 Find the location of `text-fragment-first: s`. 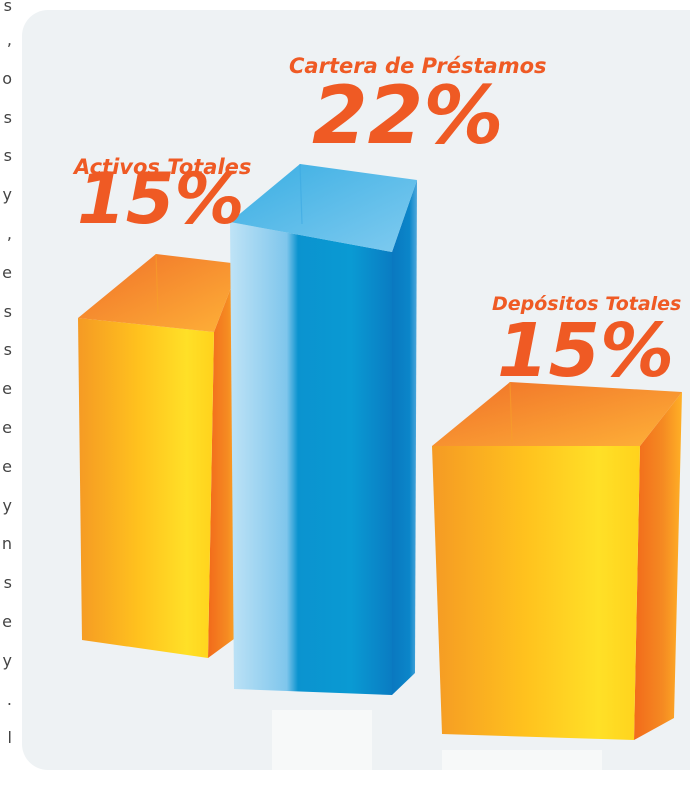

text-fragment-first: s is located at coordinates (7, 7).